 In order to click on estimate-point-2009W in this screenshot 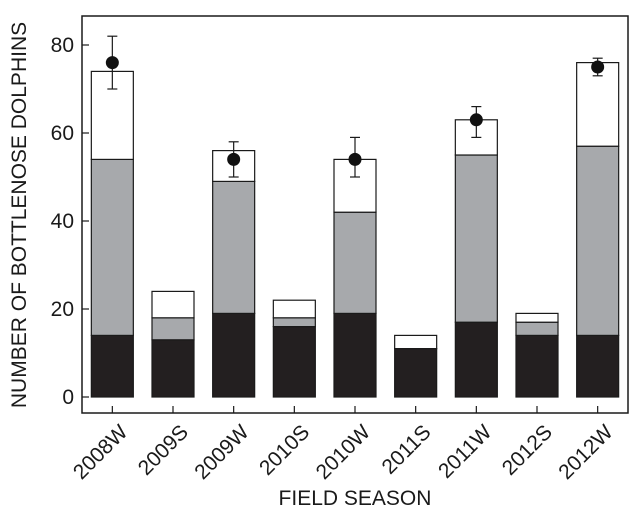, I will do `click(234, 159)`.